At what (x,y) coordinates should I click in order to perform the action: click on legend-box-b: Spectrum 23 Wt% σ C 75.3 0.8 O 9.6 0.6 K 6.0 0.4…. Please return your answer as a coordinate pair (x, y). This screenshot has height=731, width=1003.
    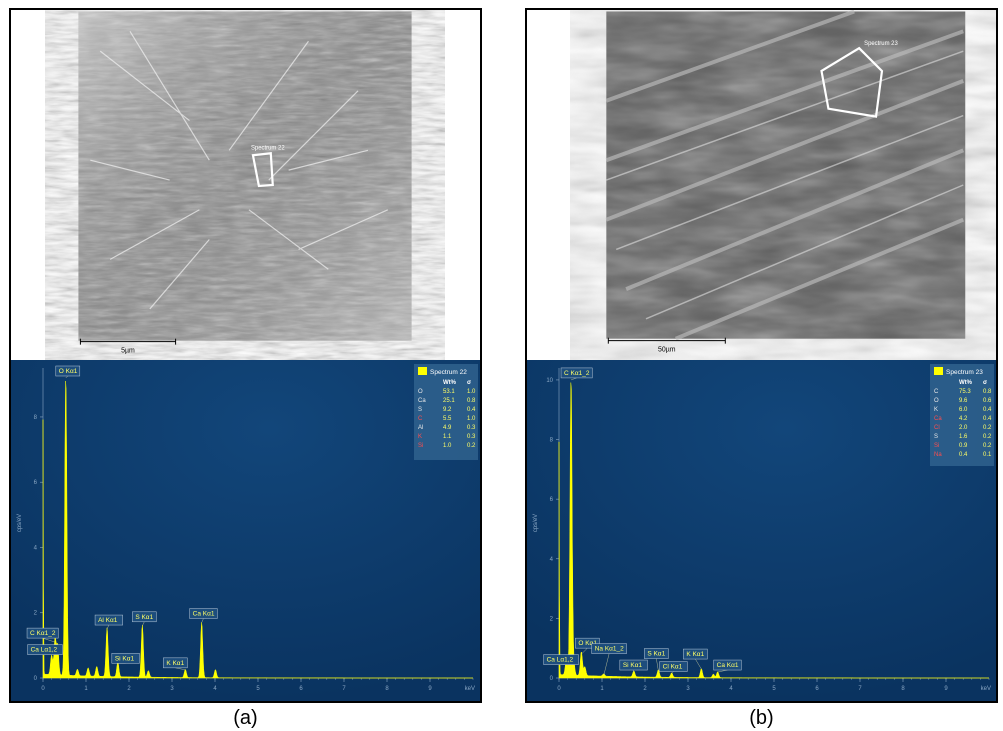
    Looking at the image, I should click on (962, 415).